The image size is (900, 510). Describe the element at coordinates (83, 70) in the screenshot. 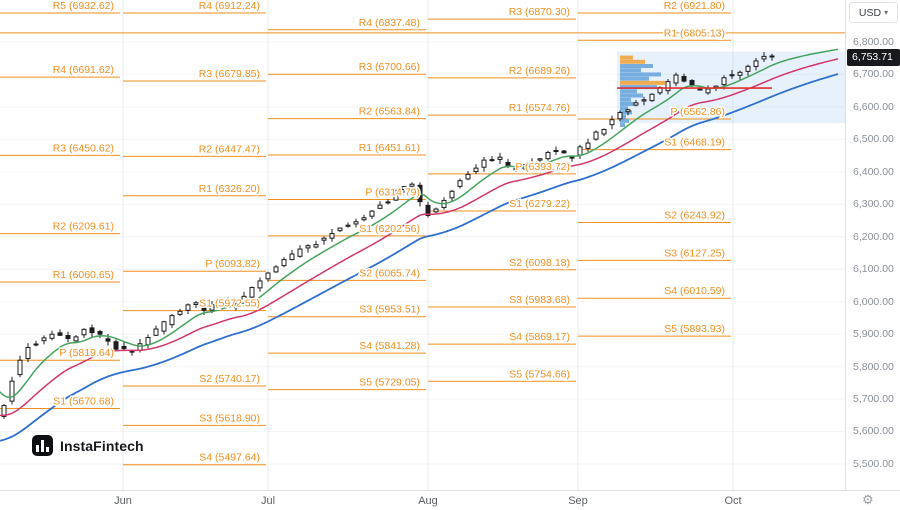

I see `pivot-label: R4 (6691.62)` at that location.